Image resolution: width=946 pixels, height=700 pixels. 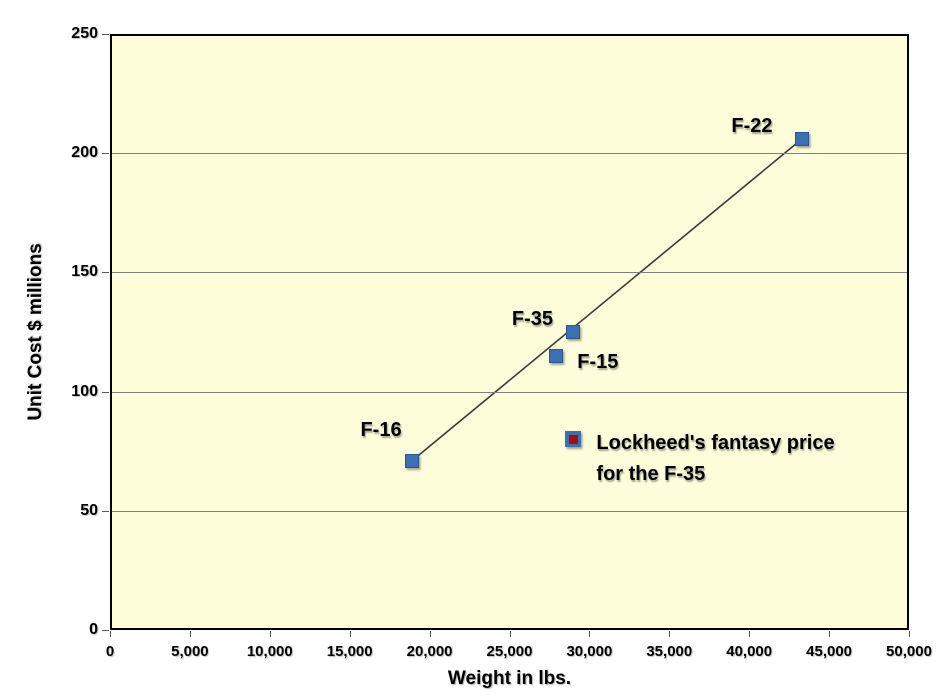 What do you see at coordinates (532, 319) in the screenshot?
I see `data-point-label-f-35: F-35` at bounding box center [532, 319].